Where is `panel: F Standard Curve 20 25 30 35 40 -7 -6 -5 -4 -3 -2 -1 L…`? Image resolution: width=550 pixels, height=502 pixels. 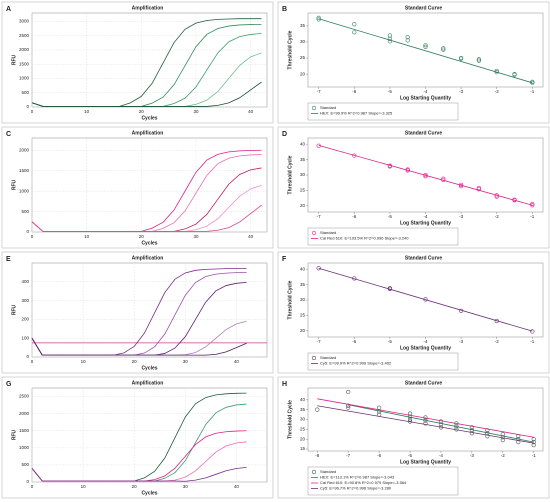 panel: F Standard Curve 20 25 30 35 40 -7 -6 -5 -4 -3 -2 -1 L… is located at coordinates (413, 312).